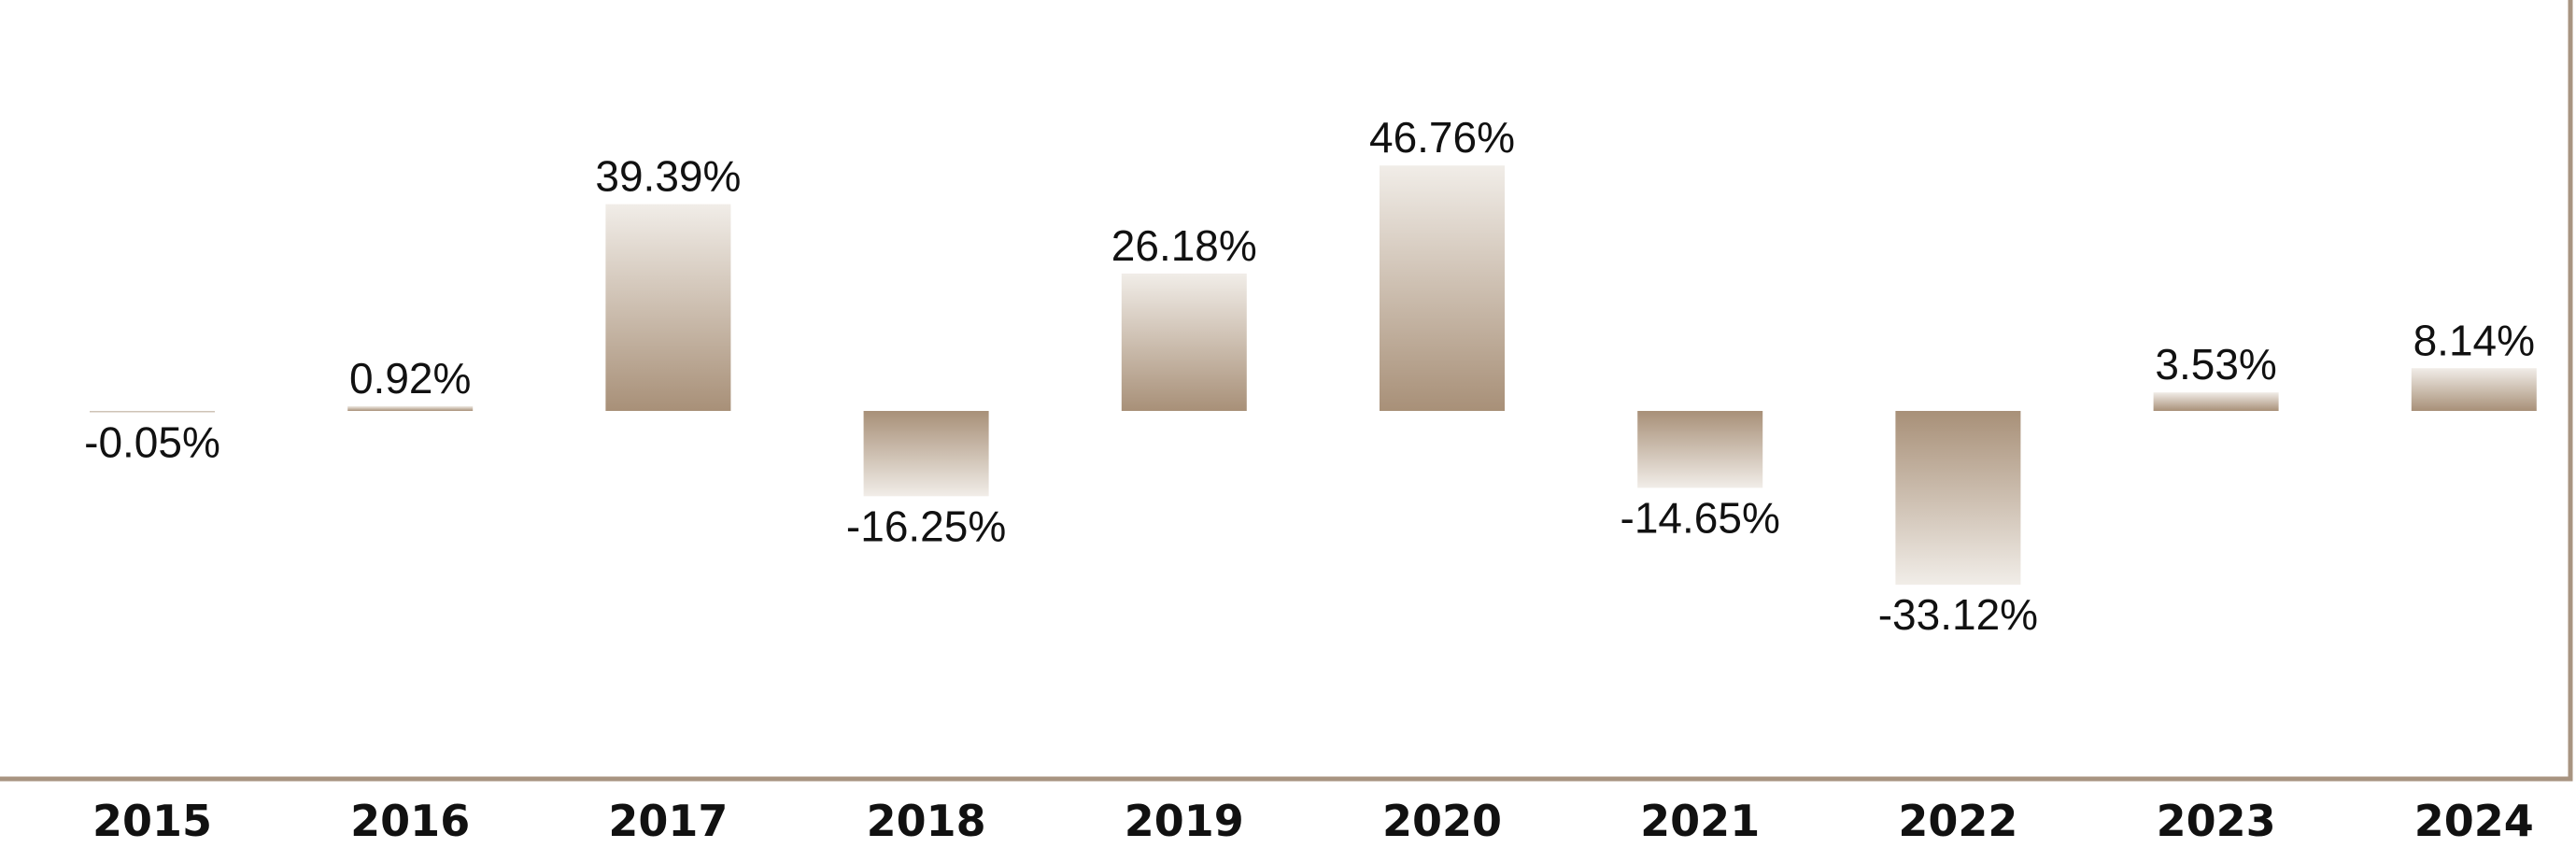 The width and height of the screenshot is (2576, 848). I want to click on value-label-2023: 3.53%, so click(2215, 364).